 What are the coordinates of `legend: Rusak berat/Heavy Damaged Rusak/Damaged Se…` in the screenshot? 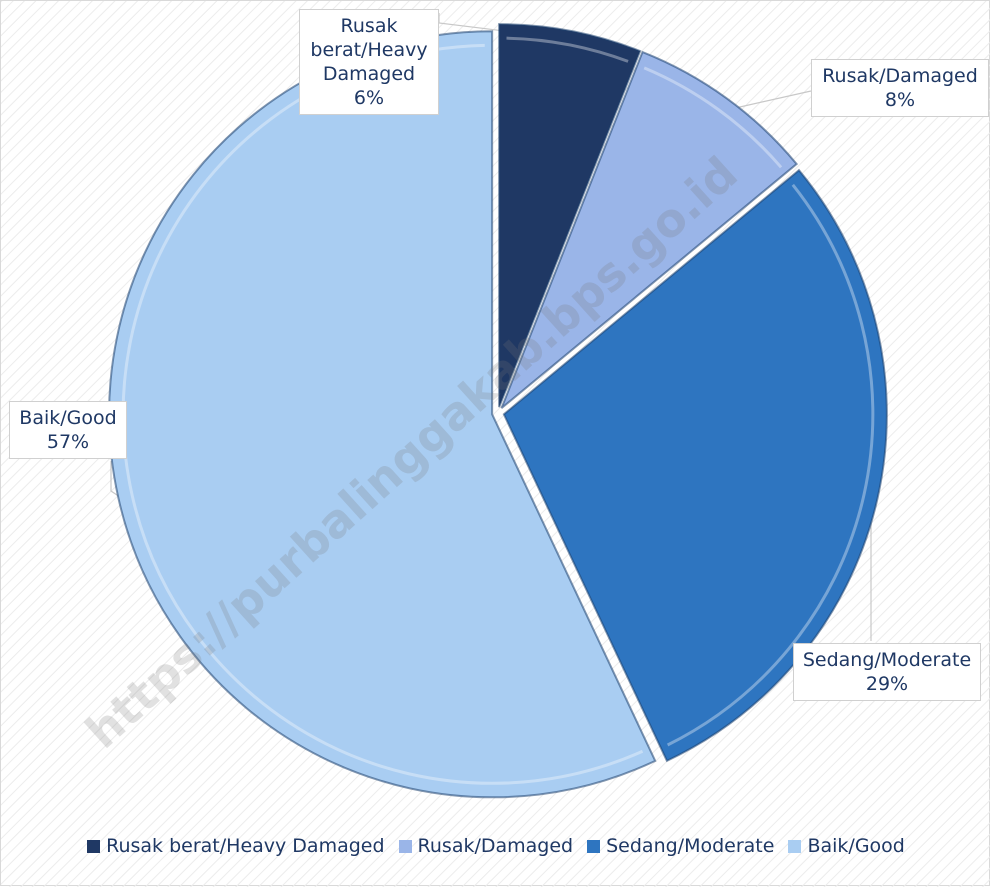 It's located at (495, 846).